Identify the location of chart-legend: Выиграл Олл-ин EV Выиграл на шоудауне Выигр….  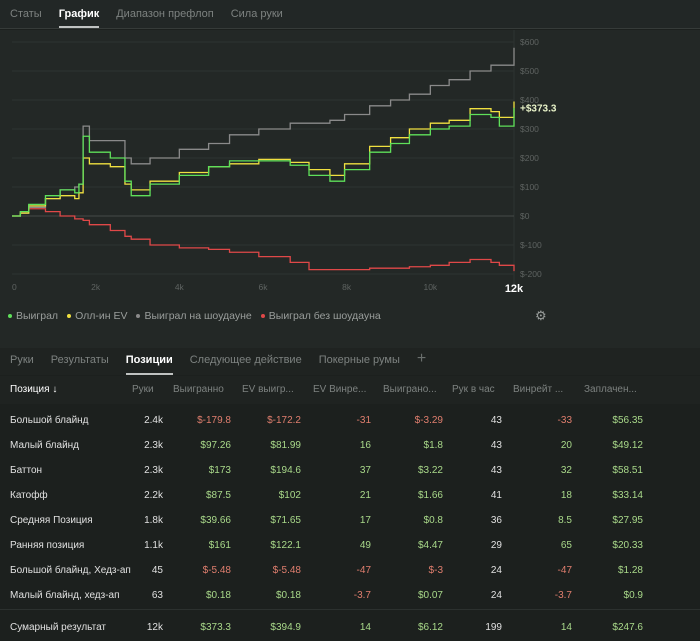
(194, 316).